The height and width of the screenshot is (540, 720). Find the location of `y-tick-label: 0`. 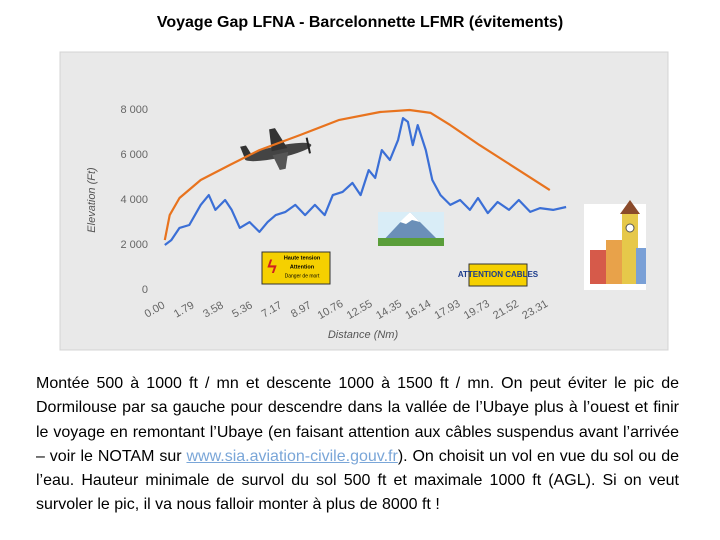

y-tick-label: 0 is located at coordinates (145, 290).